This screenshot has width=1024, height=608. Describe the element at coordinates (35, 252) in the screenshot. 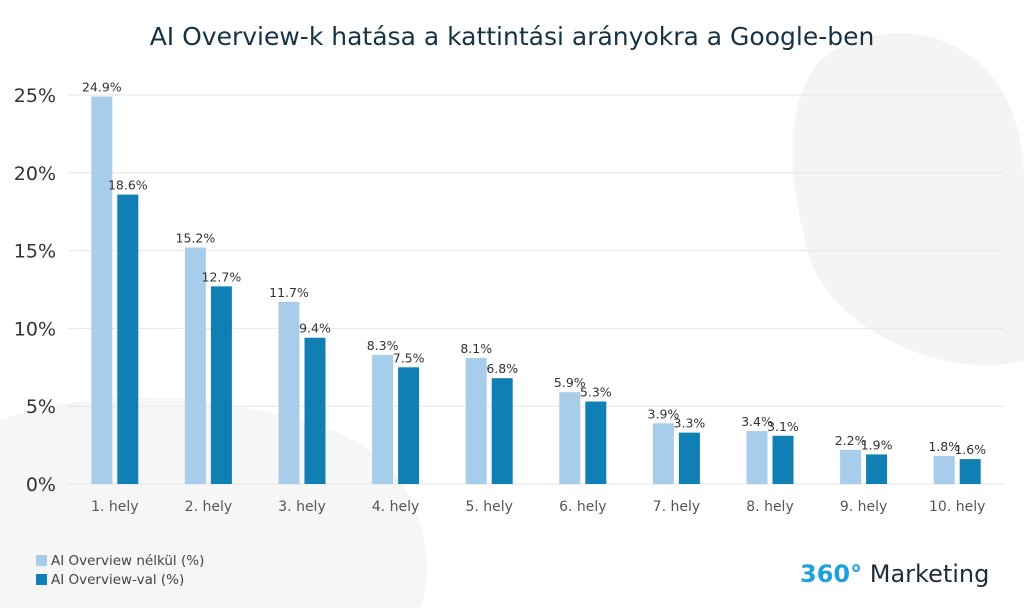

I see `y-tick-label: 15%` at that location.